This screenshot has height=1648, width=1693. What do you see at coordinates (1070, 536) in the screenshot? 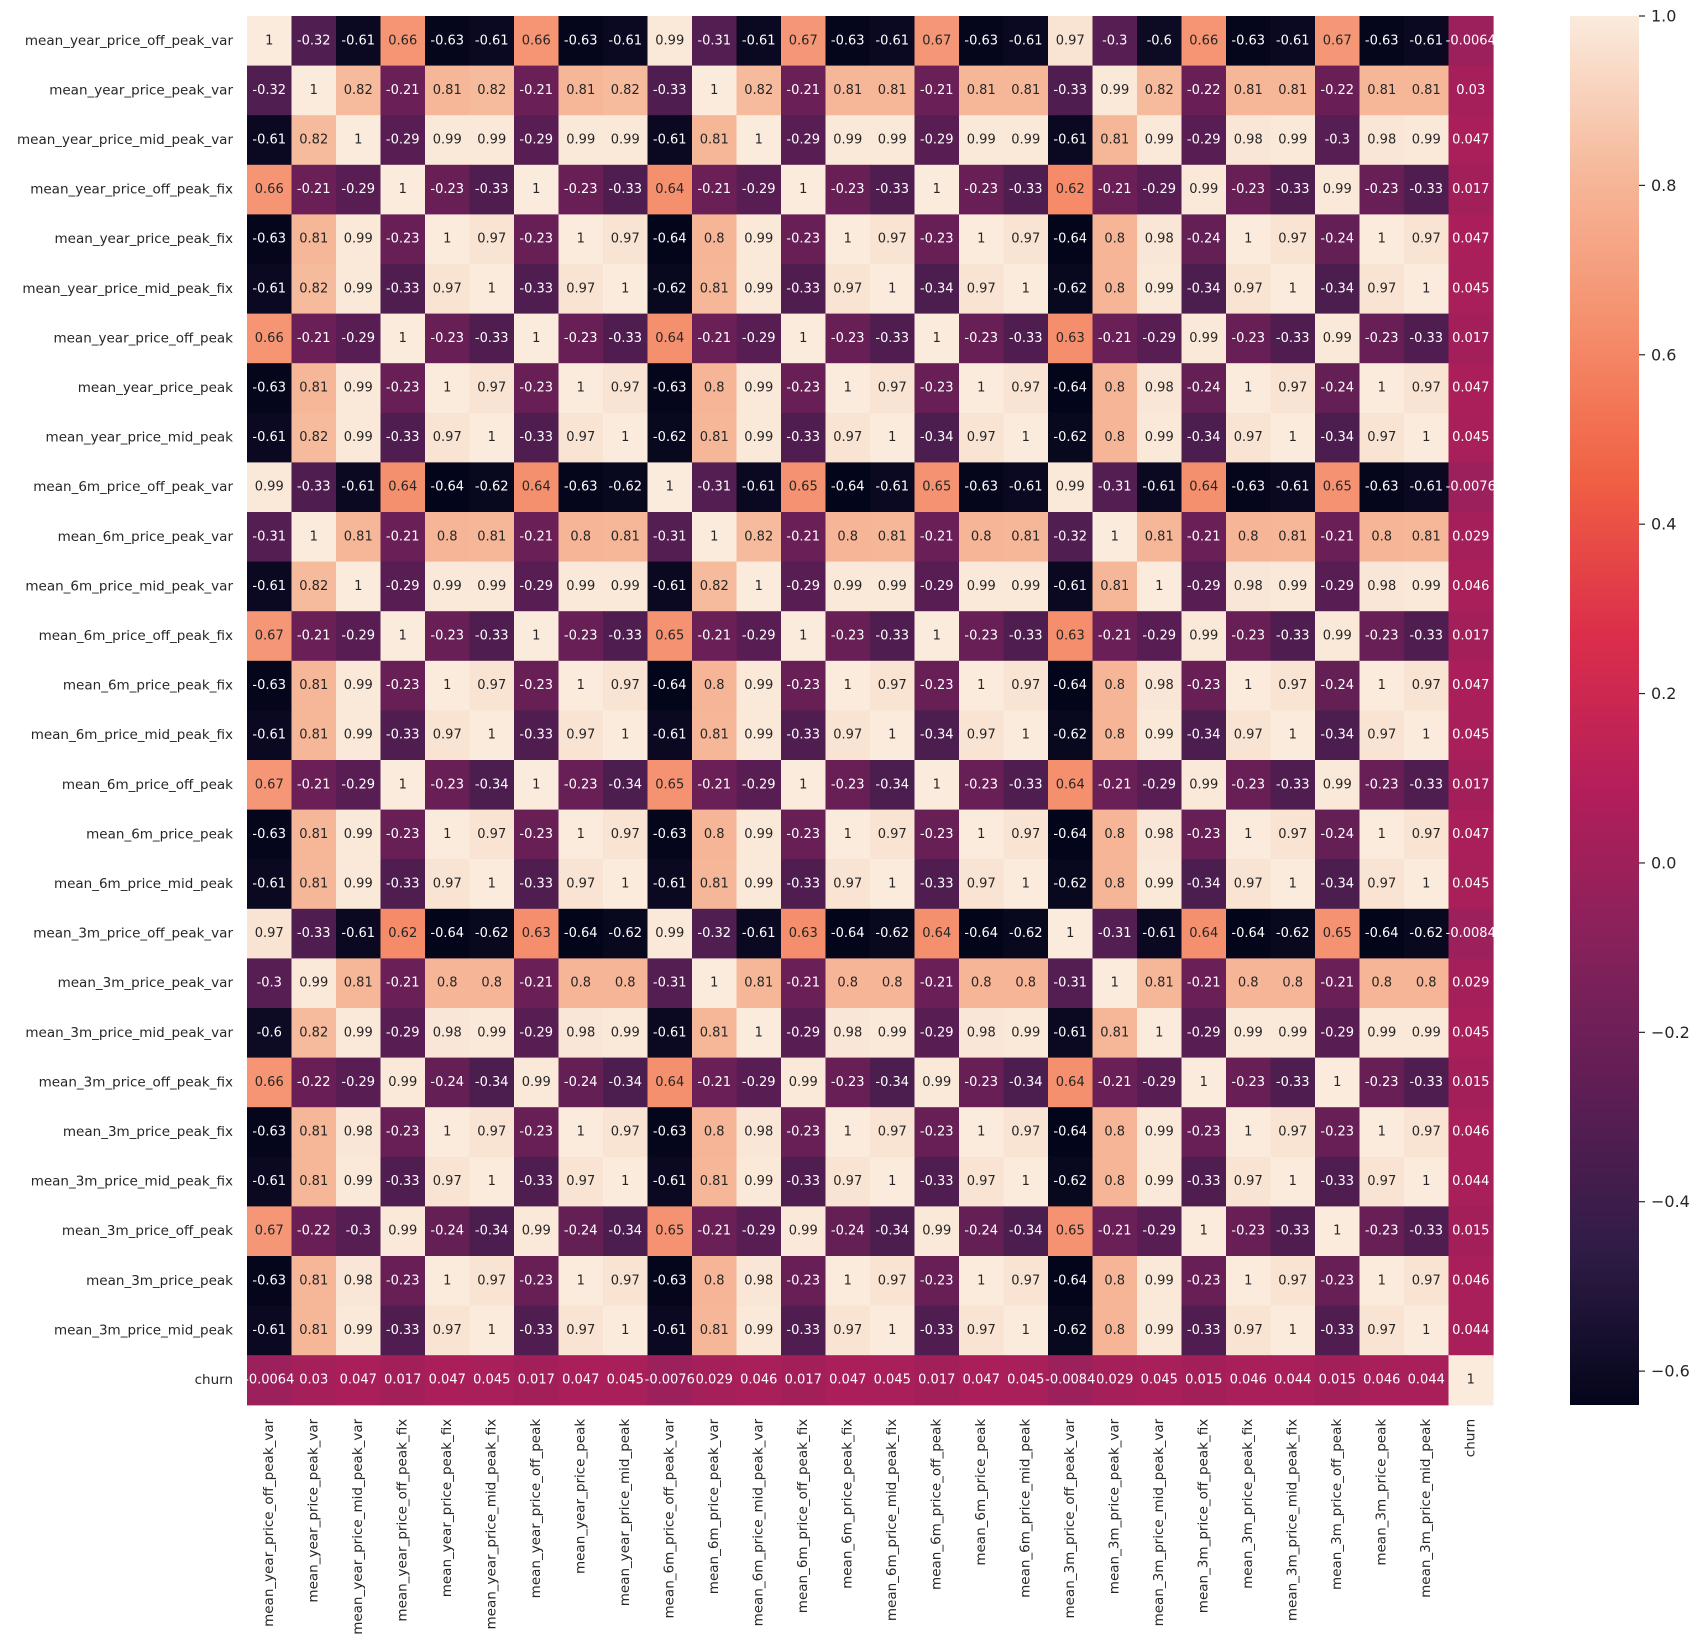
I see `cell-value-label: -0.32` at bounding box center [1070, 536].